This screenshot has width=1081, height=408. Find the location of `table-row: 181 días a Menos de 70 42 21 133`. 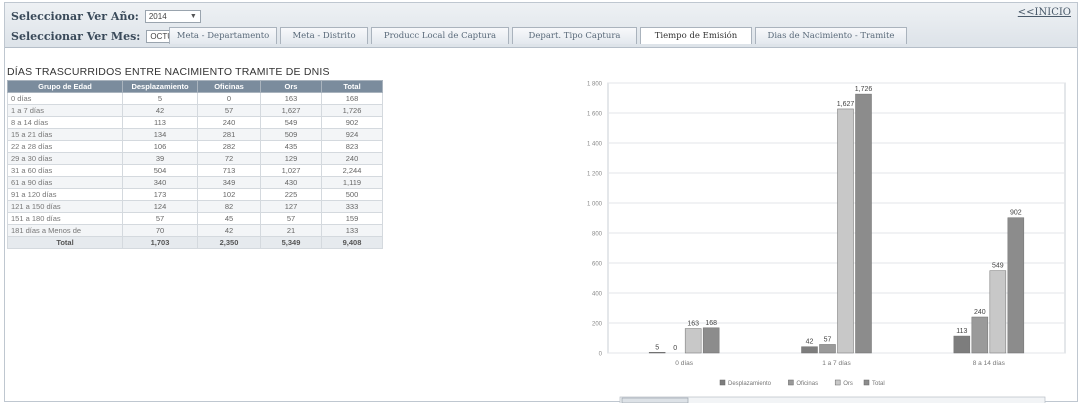

table-row: 181 días a Menos de 70 42 21 133 is located at coordinates (195, 230).